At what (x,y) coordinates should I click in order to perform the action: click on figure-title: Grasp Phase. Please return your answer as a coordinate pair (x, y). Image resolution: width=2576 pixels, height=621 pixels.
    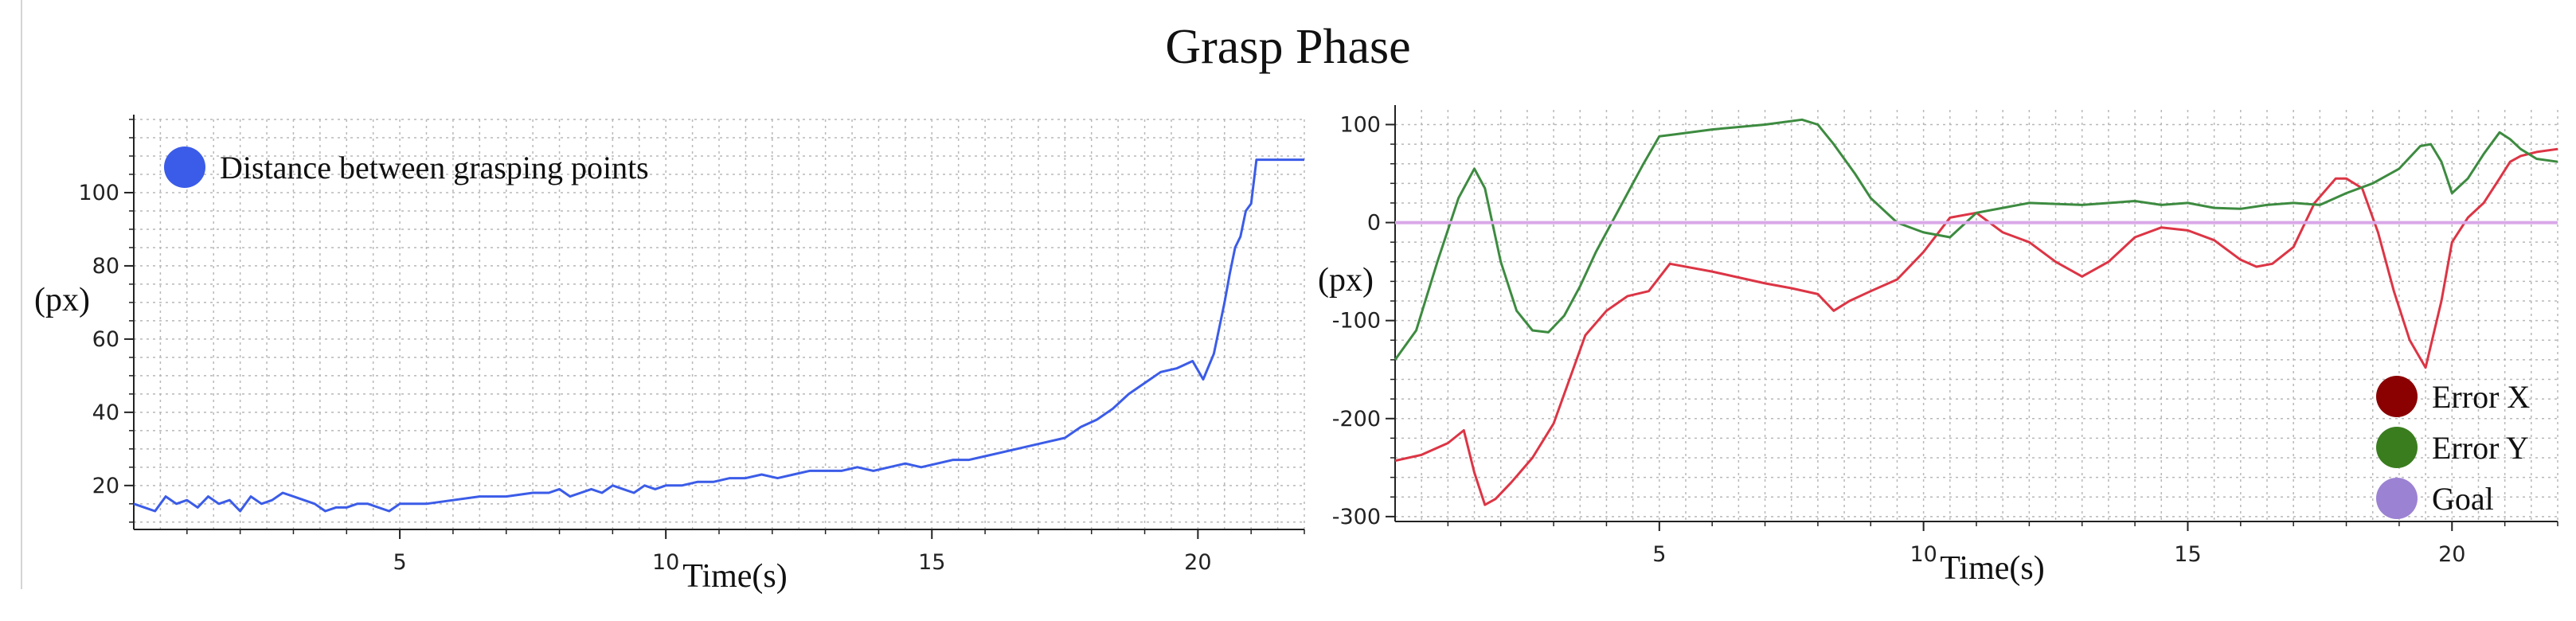
    Looking at the image, I should click on (1288, 47).